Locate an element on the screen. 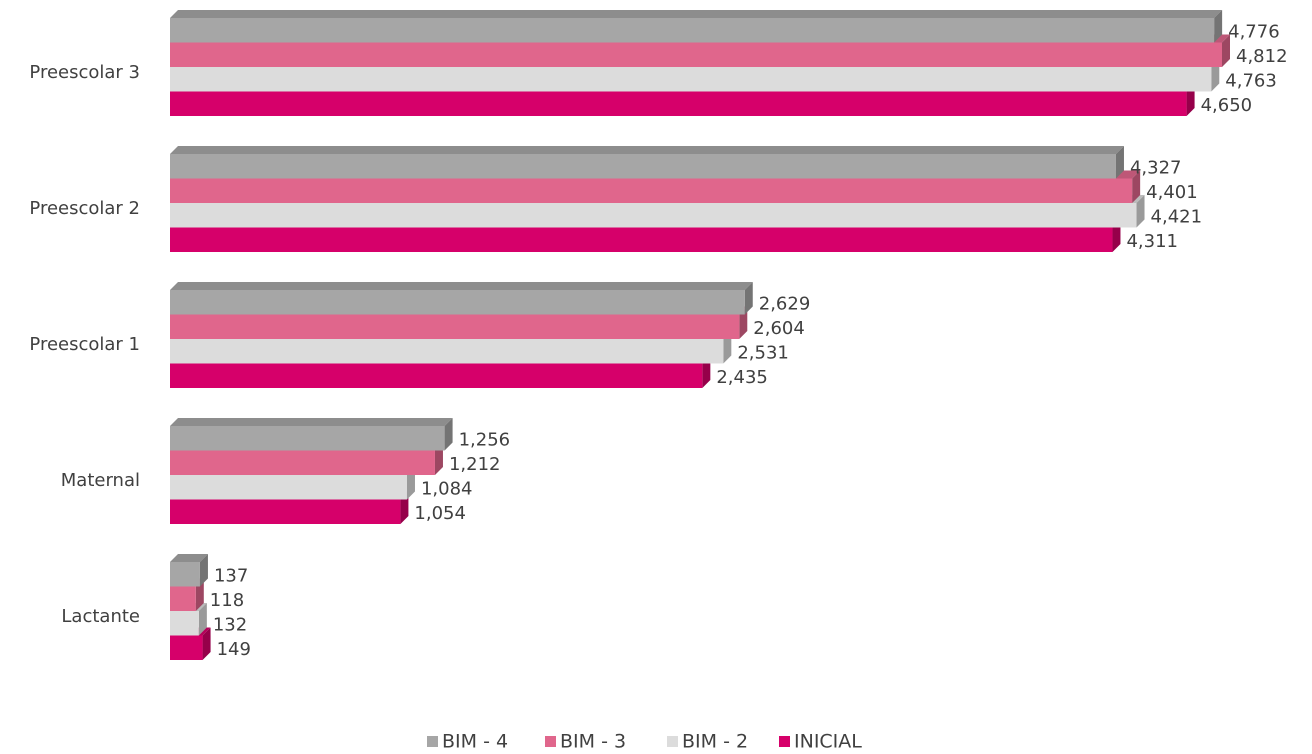 The width and height of the screenshot is (1312, 754). value-label: 4,650 is located at coordinates (1227, 105).